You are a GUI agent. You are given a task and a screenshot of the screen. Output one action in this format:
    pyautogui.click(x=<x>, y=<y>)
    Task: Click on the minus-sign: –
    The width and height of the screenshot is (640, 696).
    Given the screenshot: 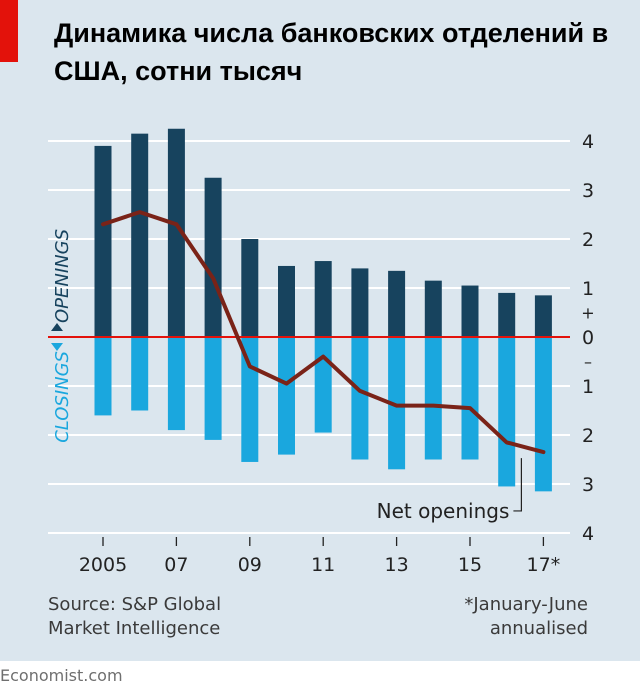 What is the action you would take?
    pyautogui.click(x=588, y=362)
    